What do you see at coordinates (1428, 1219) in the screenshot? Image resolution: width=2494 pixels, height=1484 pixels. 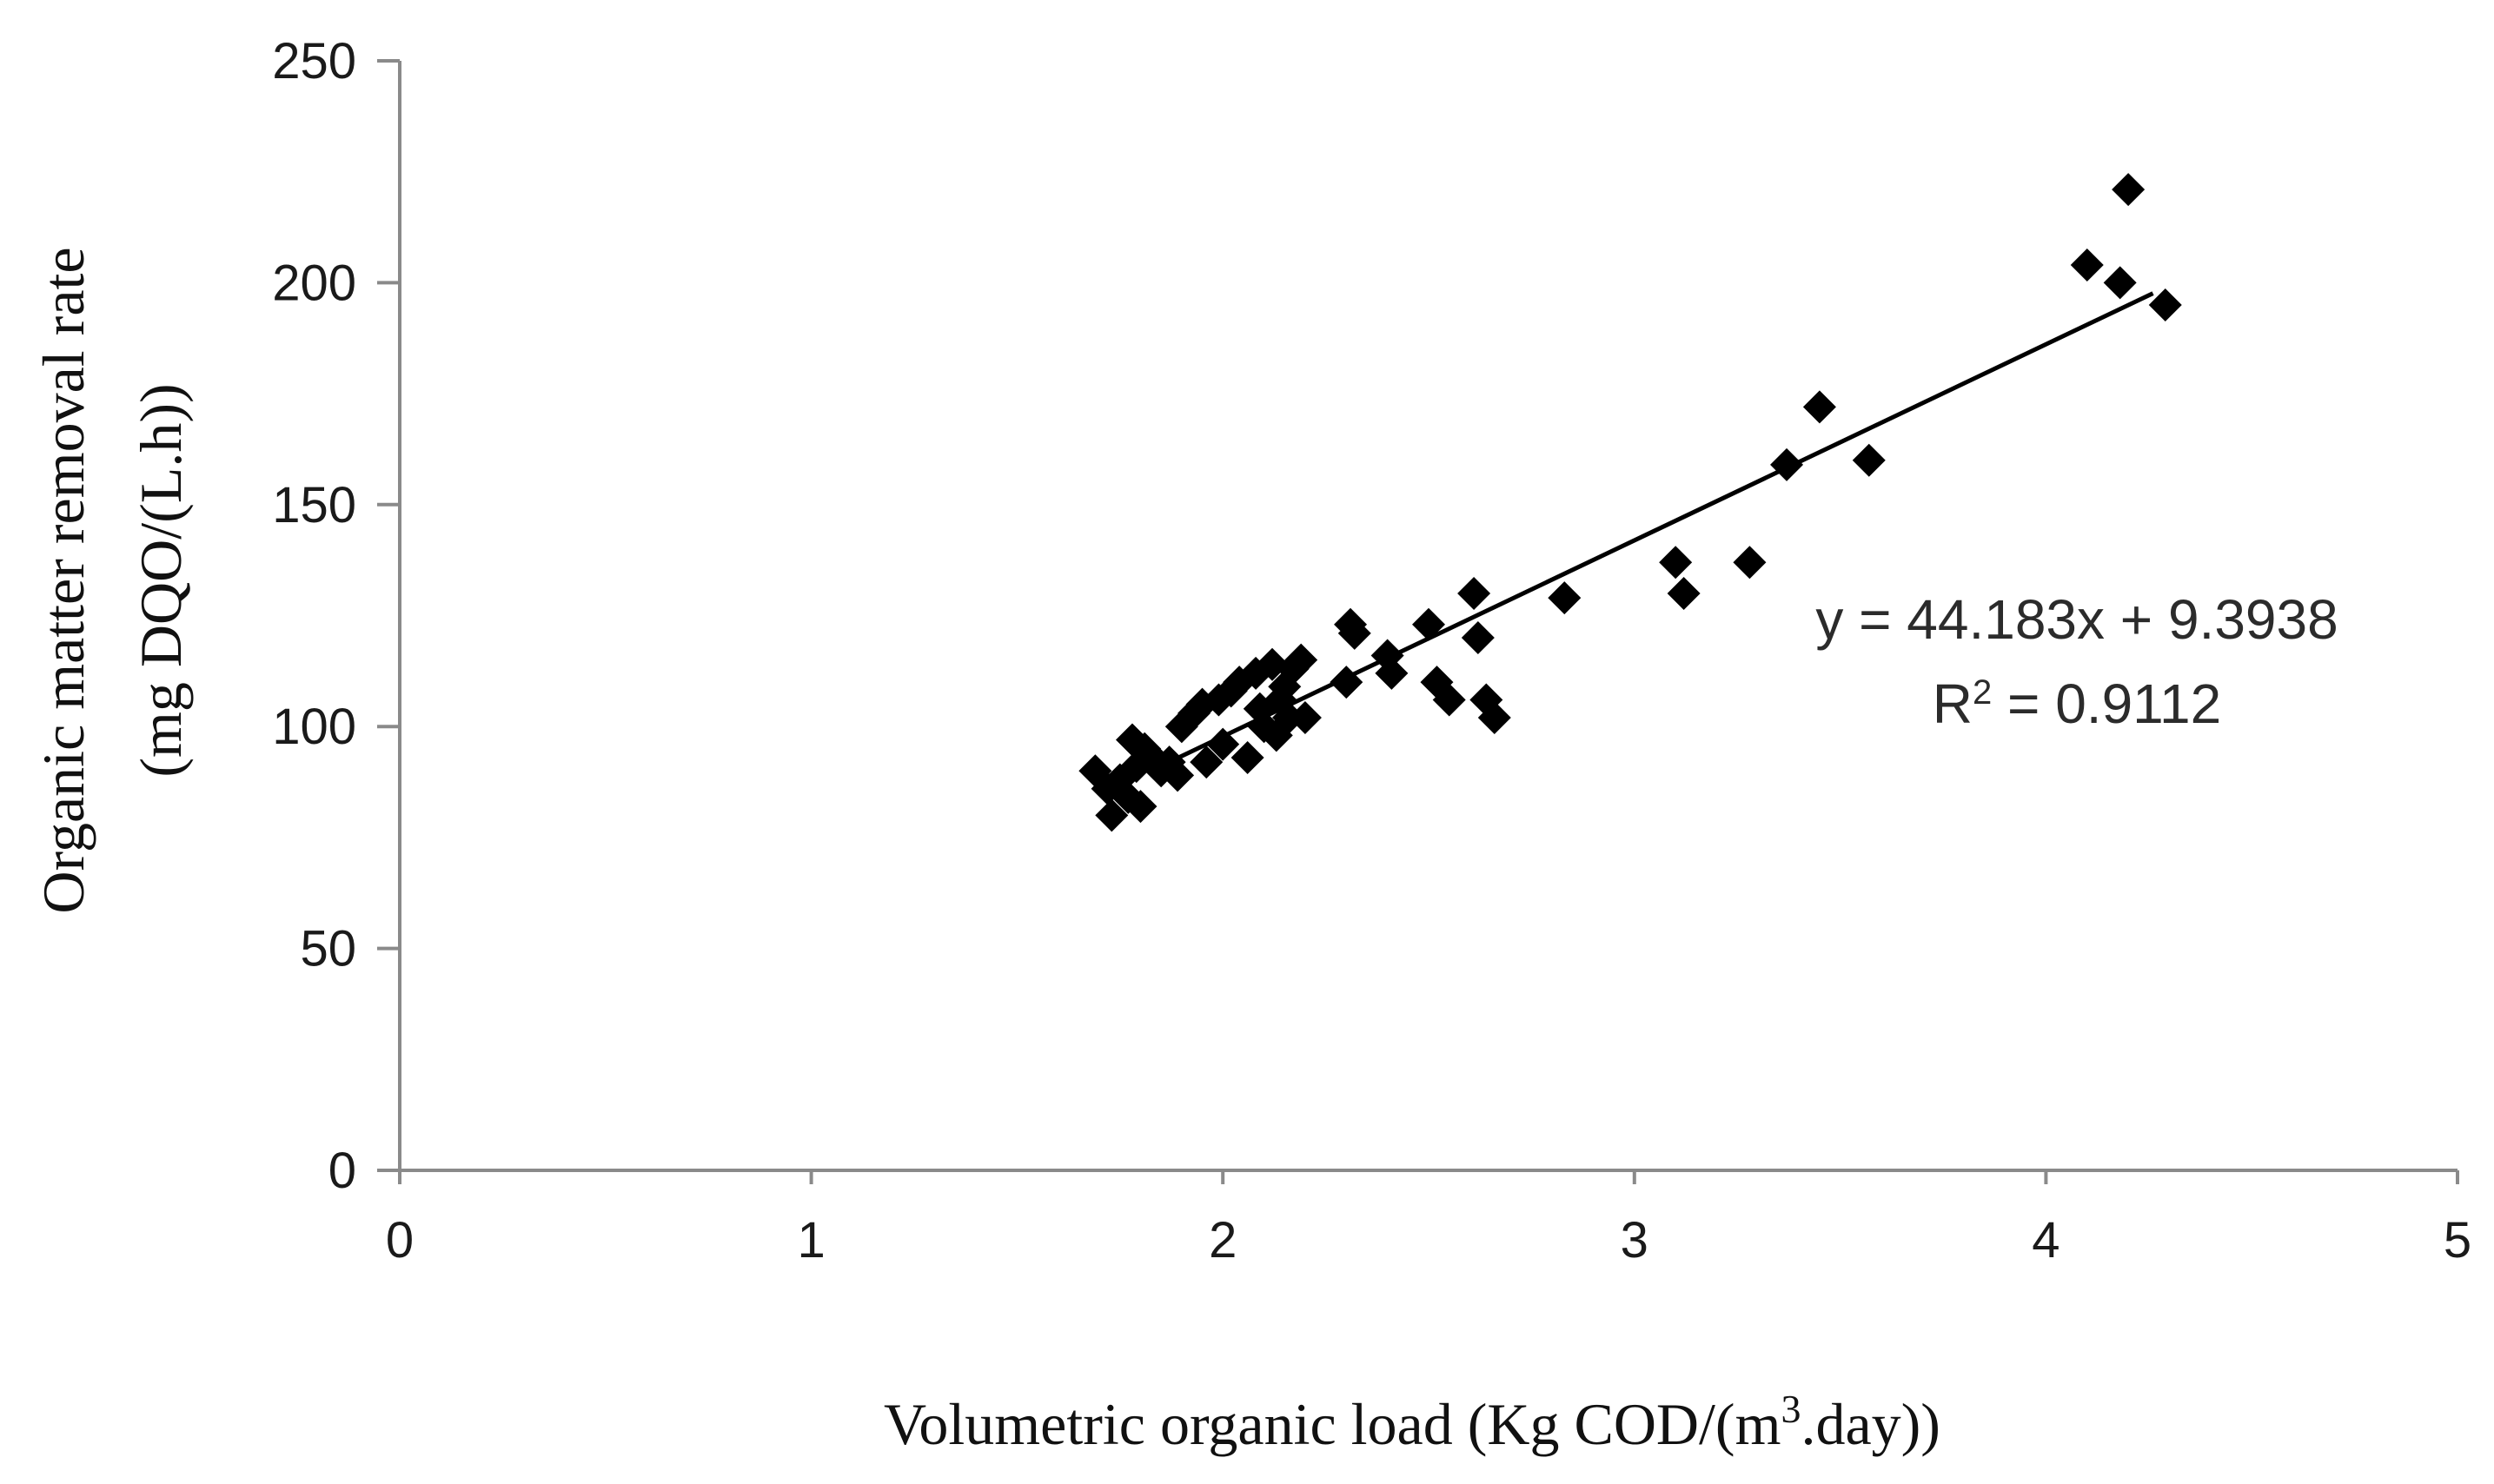 I see `x-axis-ticks: 0 1 2 3 4 5` at bounding box center [1428, 1219].